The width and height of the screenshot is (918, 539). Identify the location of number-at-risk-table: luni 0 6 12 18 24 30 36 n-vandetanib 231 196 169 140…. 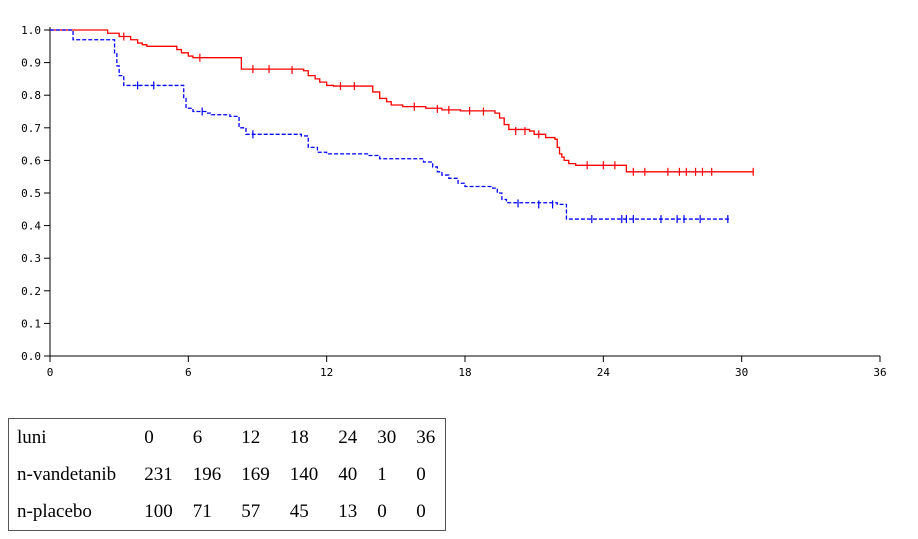
(227, 474).